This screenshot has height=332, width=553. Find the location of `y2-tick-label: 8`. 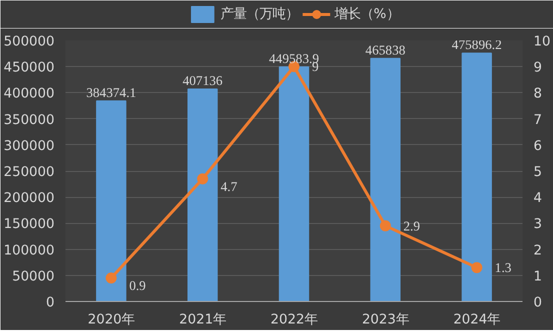

y2-tick-label: 8 is located at coordinates (538, 94).